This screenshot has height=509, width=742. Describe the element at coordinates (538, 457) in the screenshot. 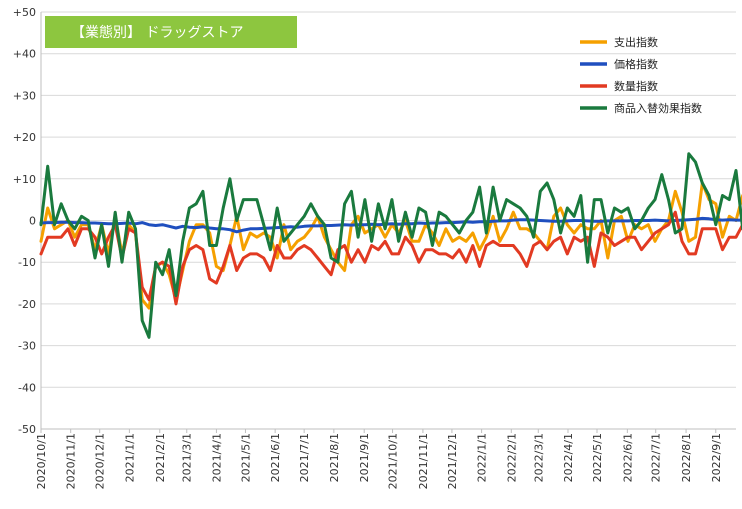

I see `x-tick-label: 2022/3/1` at that location.